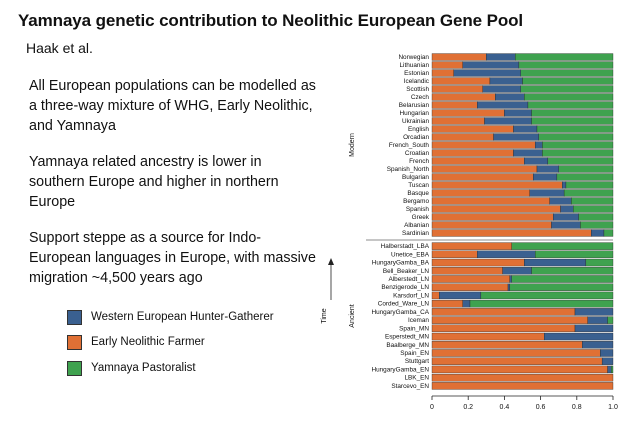  Describe the element at coordinates (148, 342) in the screenshot. I see `legend-label-early-neolithic: Early Neolithic Farmer` at that location.